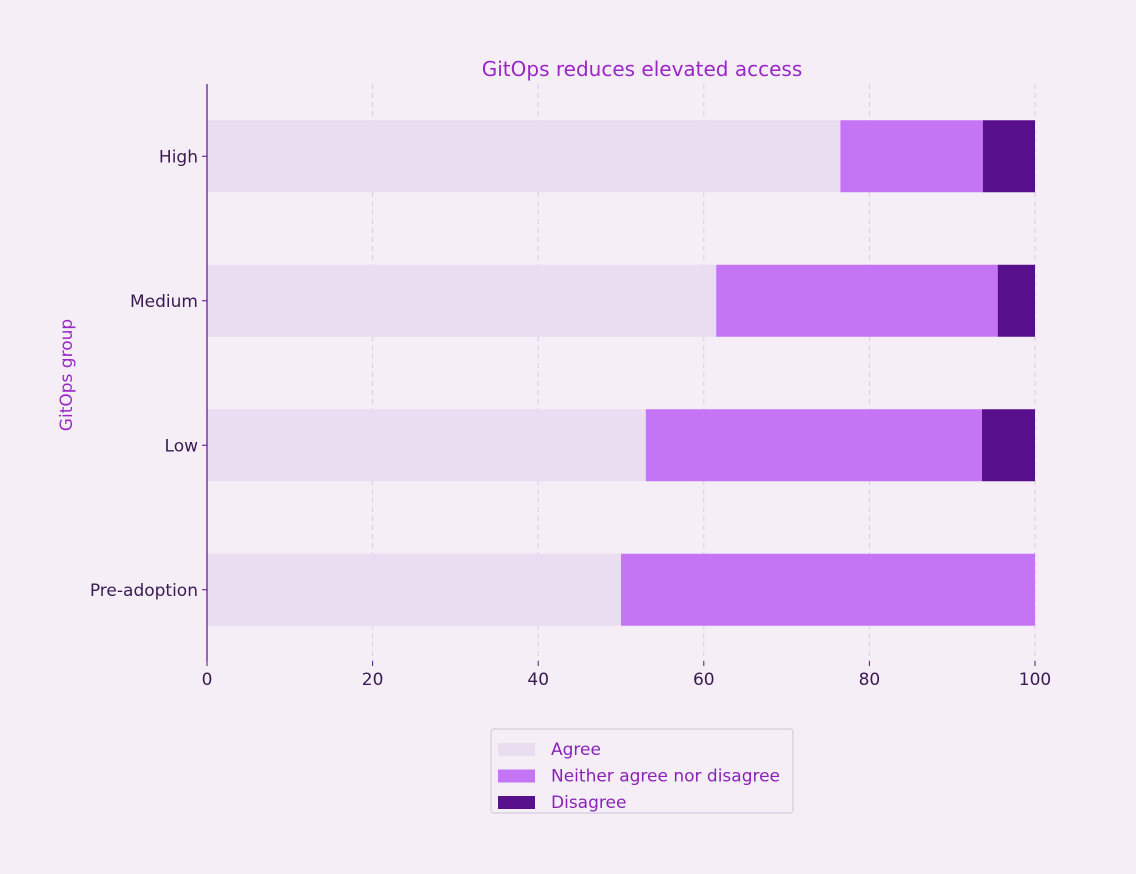  What do you see at coordinates (516, 749) in the screenshot?
I see `legend-swatch-agree` at bounding box center [516, 749].